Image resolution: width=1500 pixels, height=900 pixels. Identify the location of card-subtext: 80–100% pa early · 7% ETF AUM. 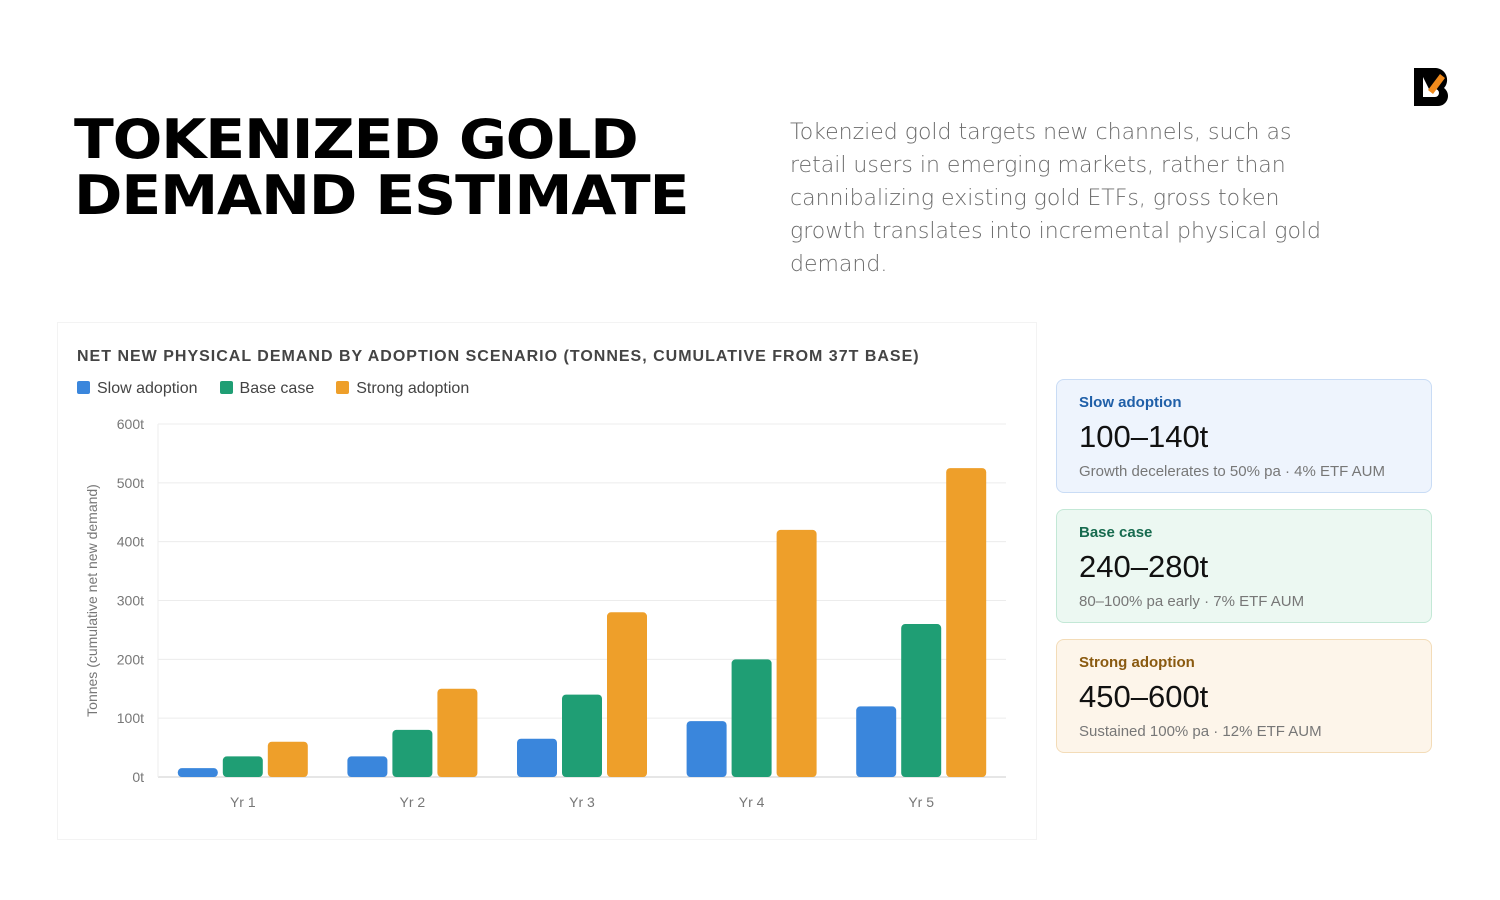
(1192, 601).